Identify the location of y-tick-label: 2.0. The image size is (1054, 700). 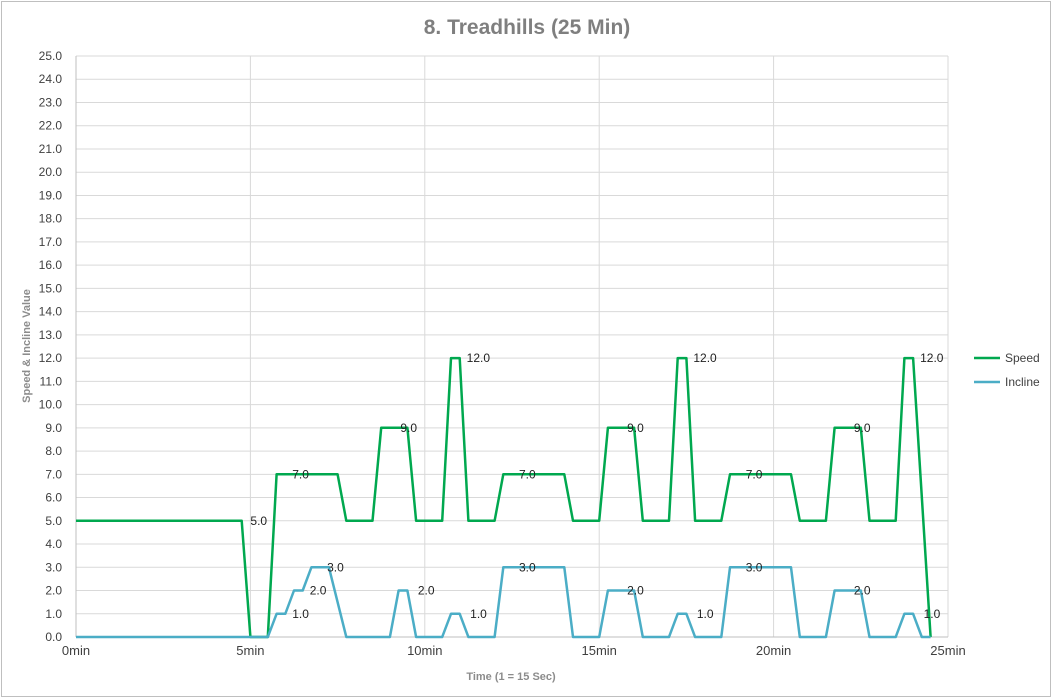
(53, 591).